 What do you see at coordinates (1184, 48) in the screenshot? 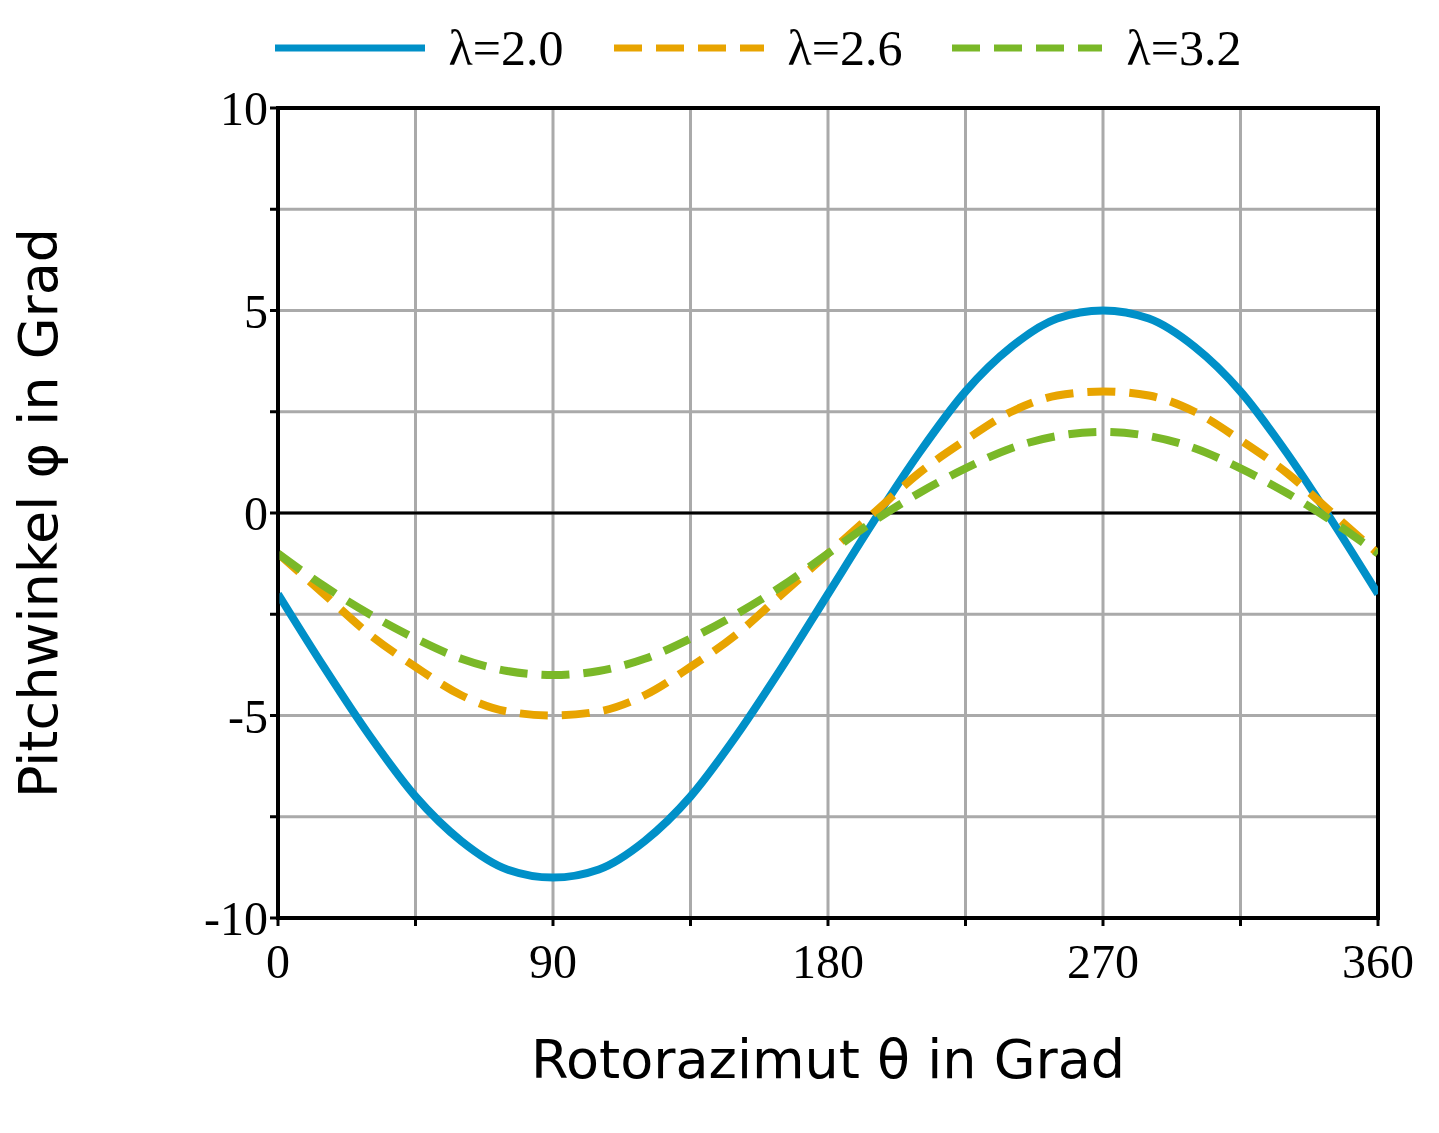
I see `legend-label: λ=3.2` at bounding box center [1184, 48].